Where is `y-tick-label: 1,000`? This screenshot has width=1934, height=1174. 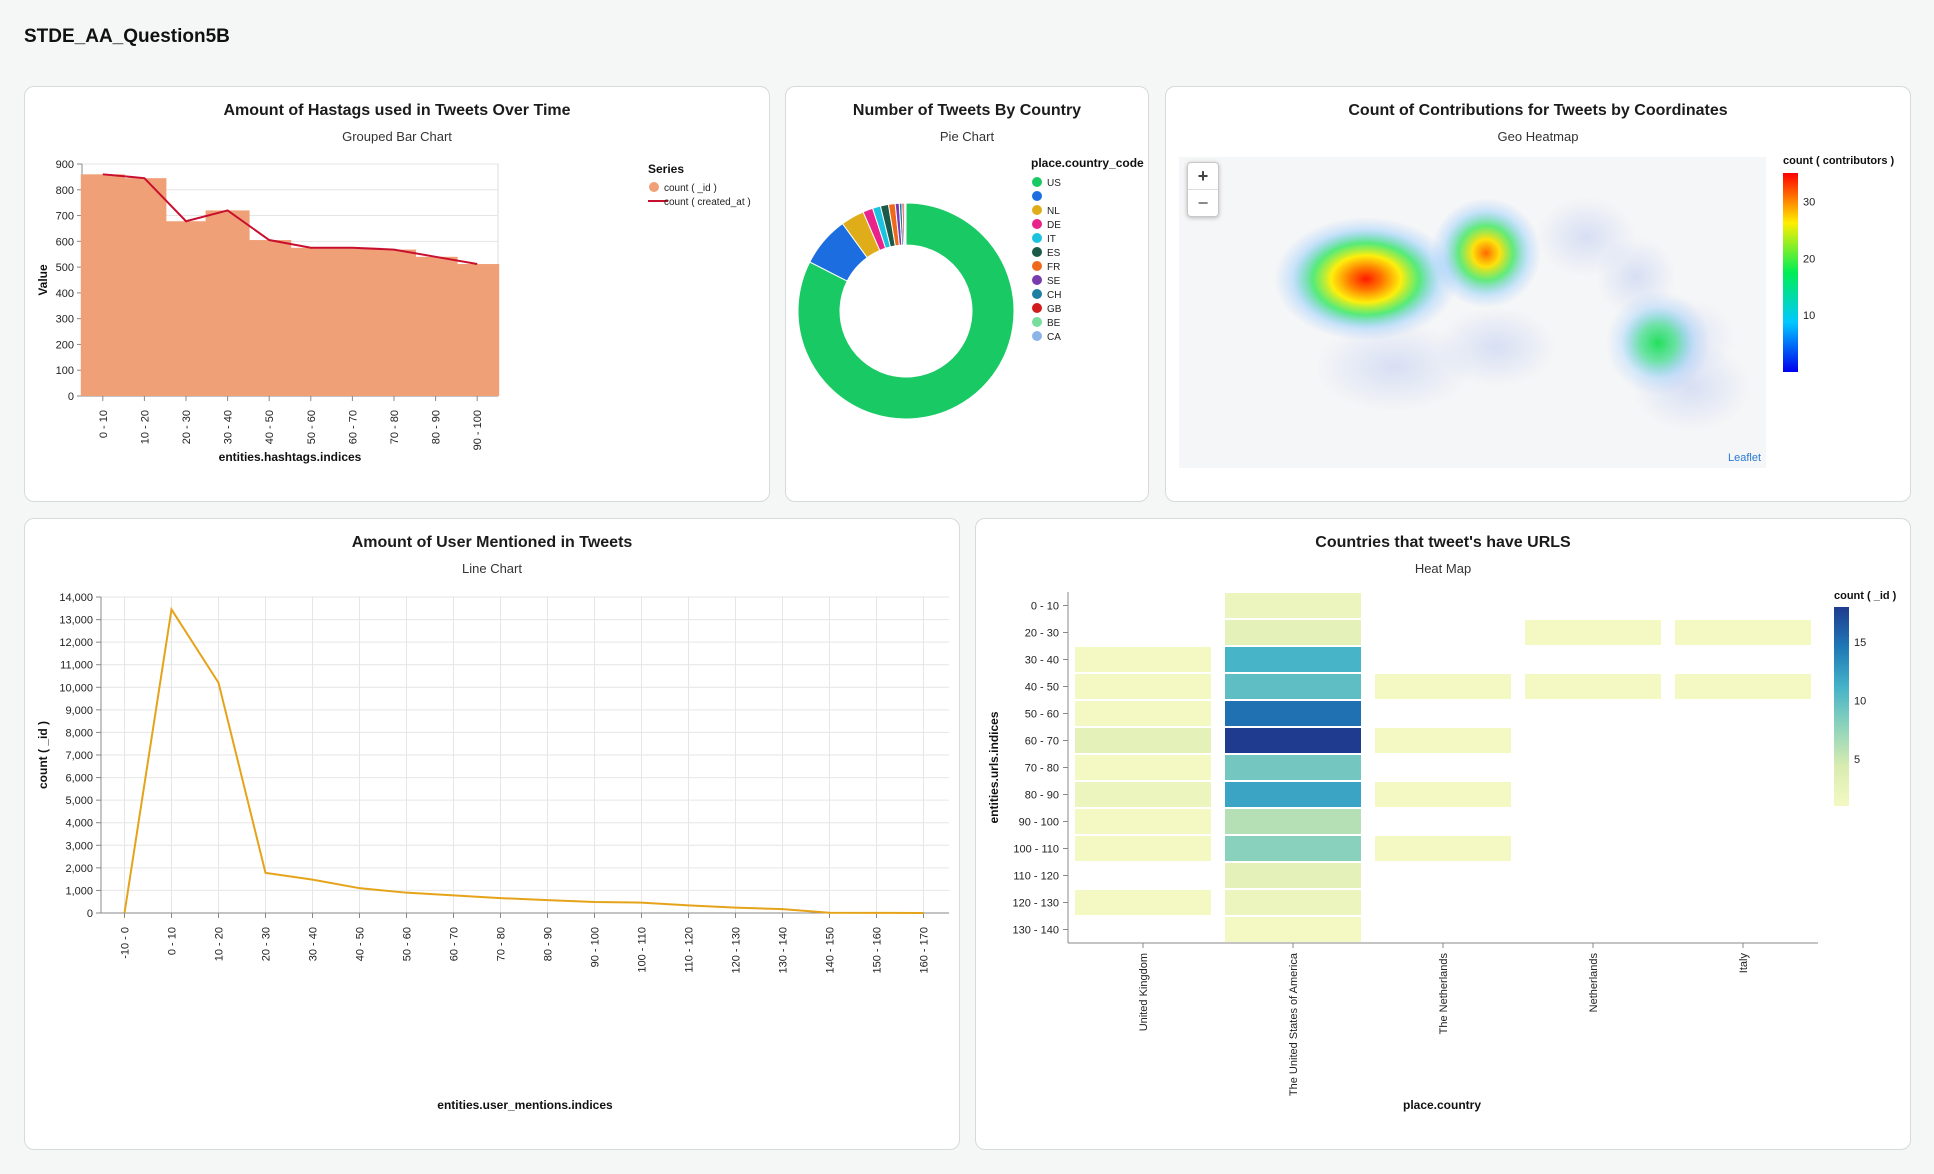 y-tick-label: 1,000 is located at coordinates (79, 891).